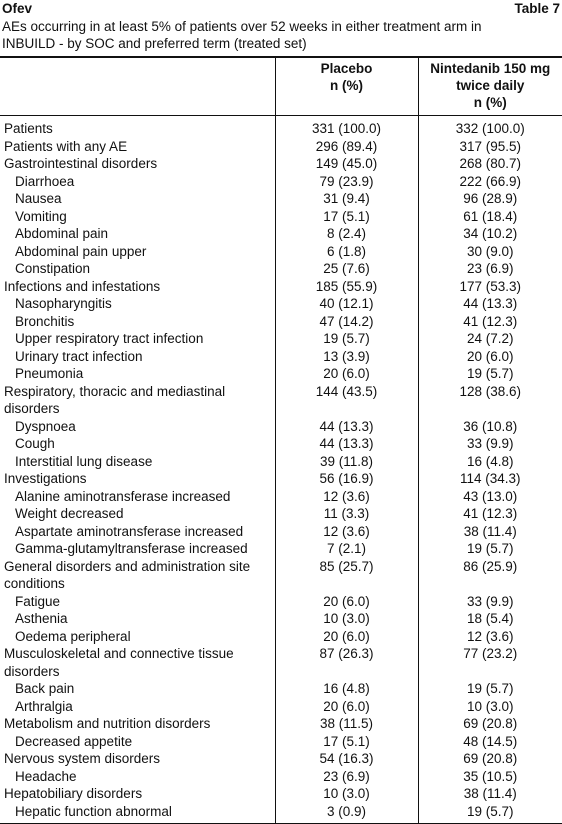  I want to click on term-label: Cough, so click(35, 443).